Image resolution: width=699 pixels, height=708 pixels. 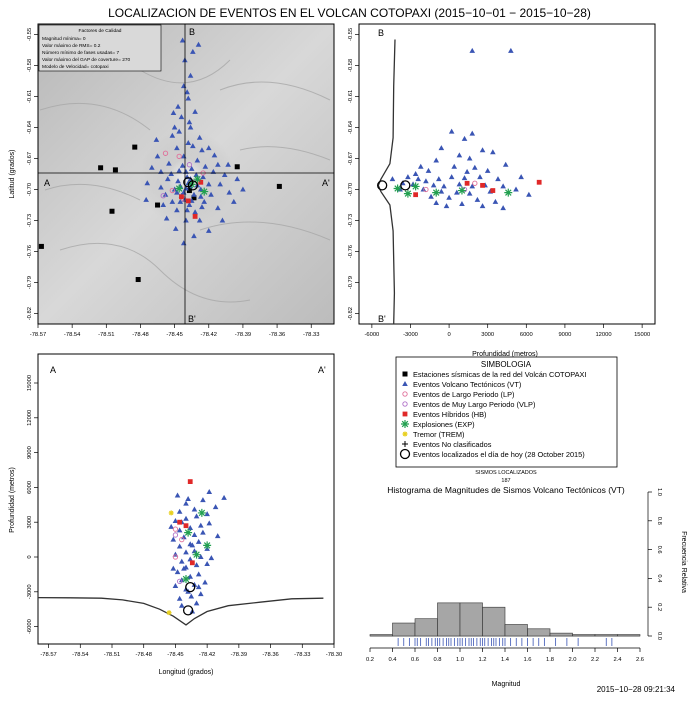 What do you see at coordinates (12, 500) in the screenshot?
I see `ew-ylabel: Profundidad (metros)` at bounding box center [12, 500].